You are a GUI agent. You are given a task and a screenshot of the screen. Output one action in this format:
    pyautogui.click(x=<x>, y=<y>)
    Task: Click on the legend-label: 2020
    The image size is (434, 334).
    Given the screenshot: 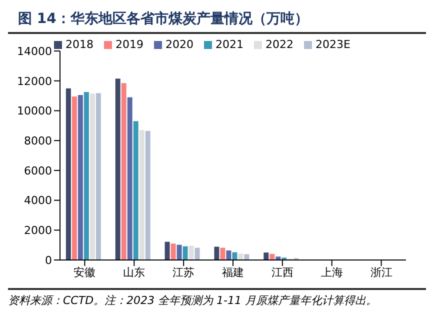 What is the action you would take?
    pyautogui.click(x=180, y=44)
    